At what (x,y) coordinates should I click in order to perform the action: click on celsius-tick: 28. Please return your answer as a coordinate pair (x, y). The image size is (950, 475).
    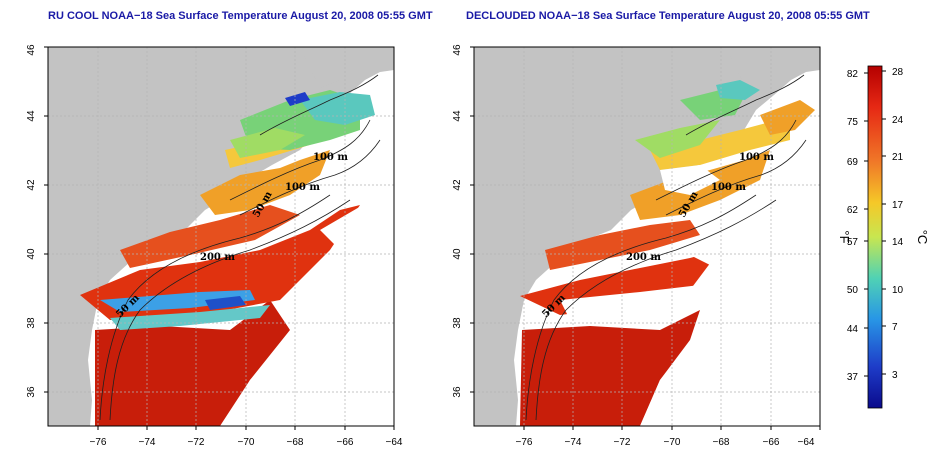
    Looking at the image, I should click on (898, 72).